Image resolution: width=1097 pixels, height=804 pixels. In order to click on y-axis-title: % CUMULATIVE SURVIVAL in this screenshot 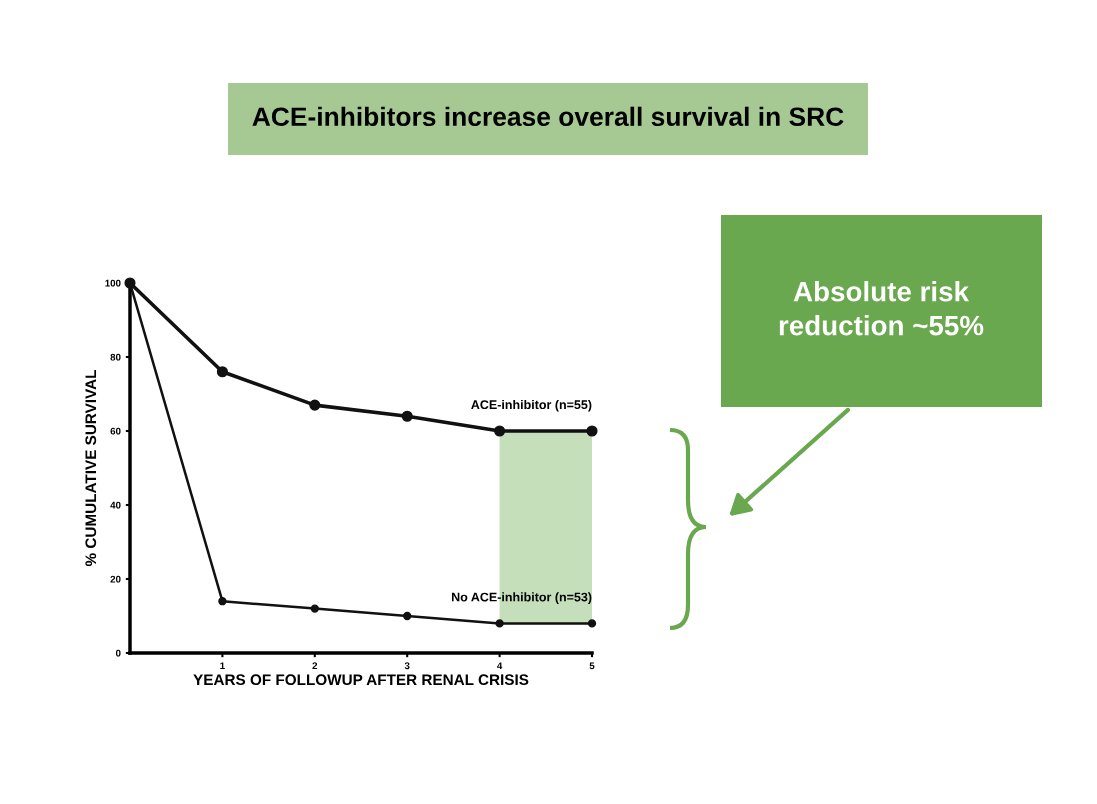, I will do `click(91, 468)`.